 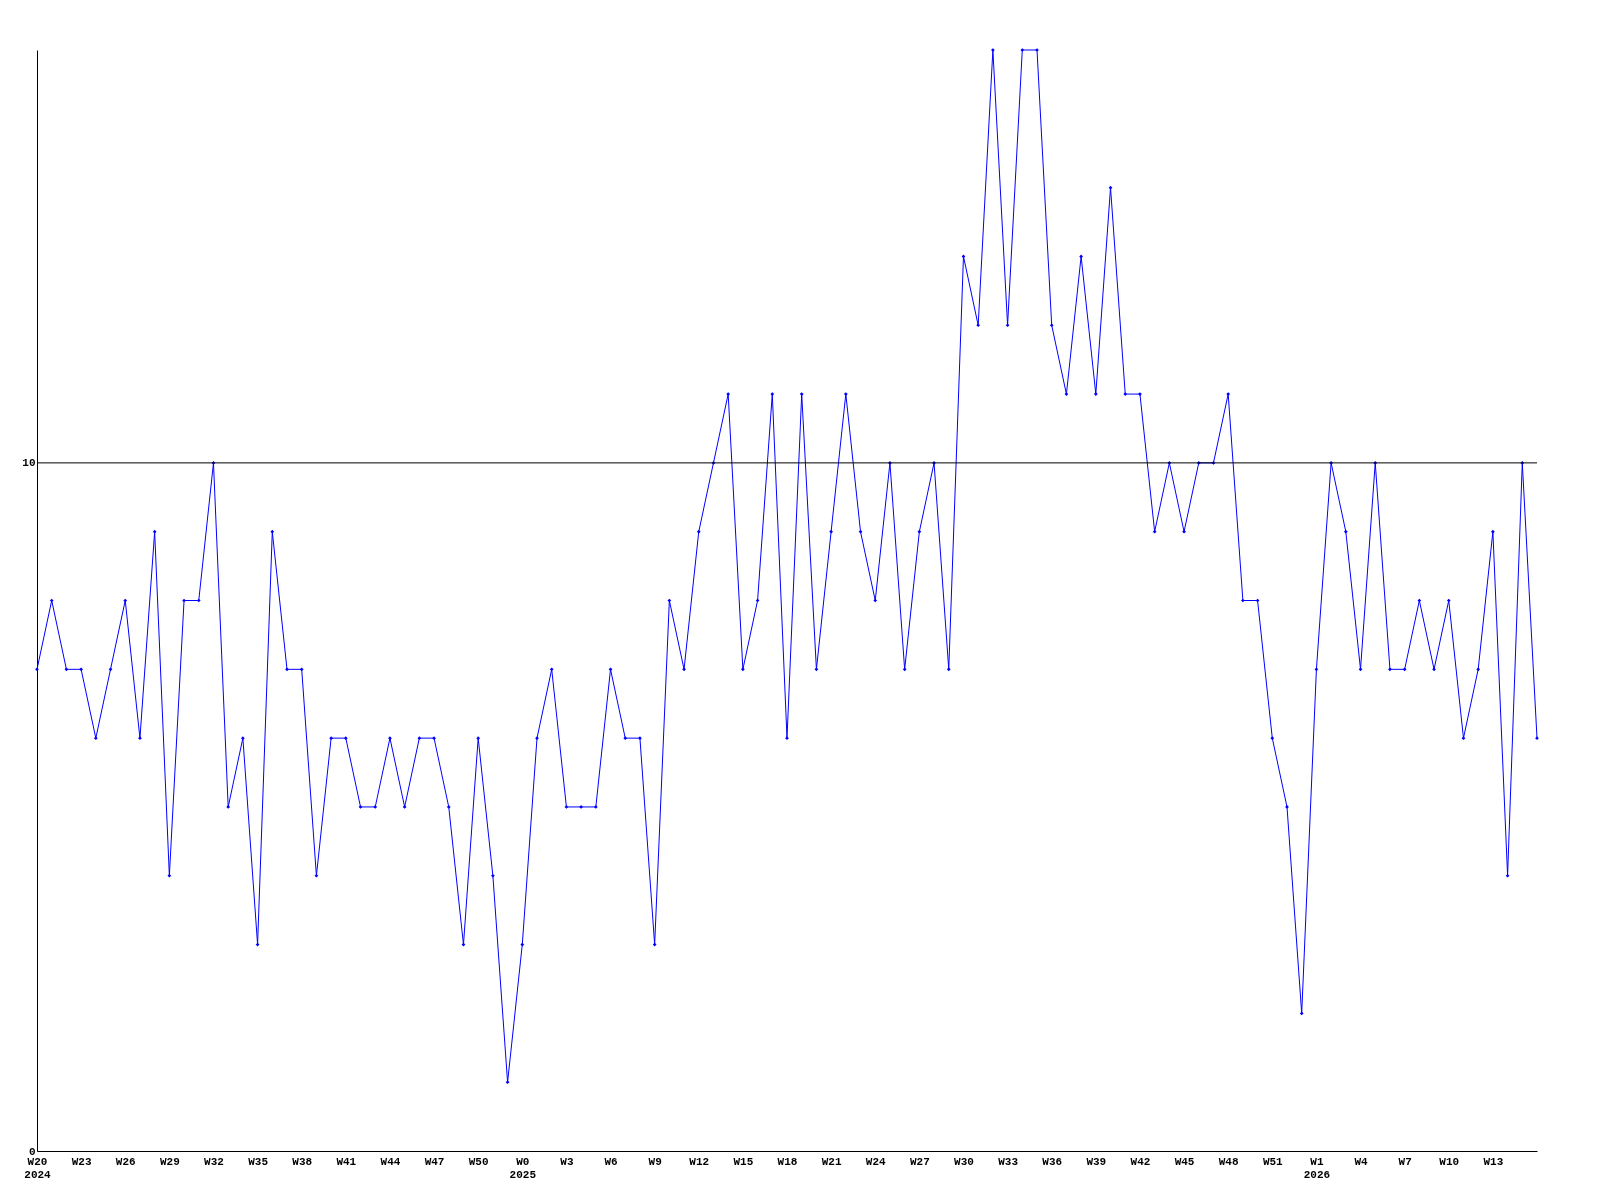 What do you see at coordinates (1493, 1161) in the screenshot?
I see `x-tick-label: W13` at bounding box center [1493, 1161].